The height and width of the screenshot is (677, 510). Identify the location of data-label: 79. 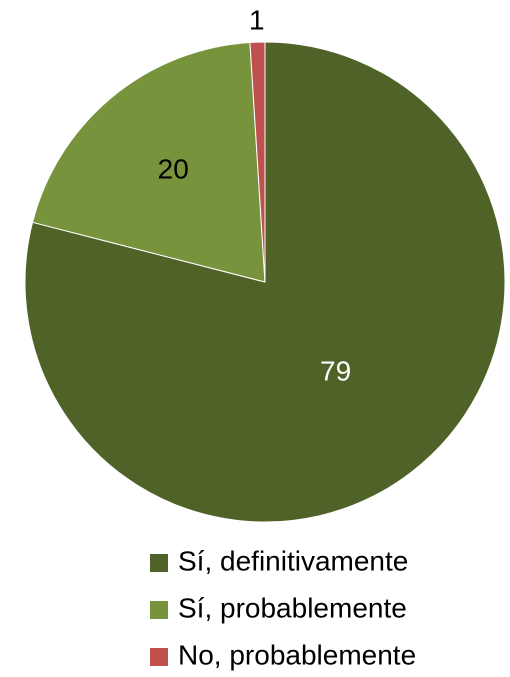
(335, 370).